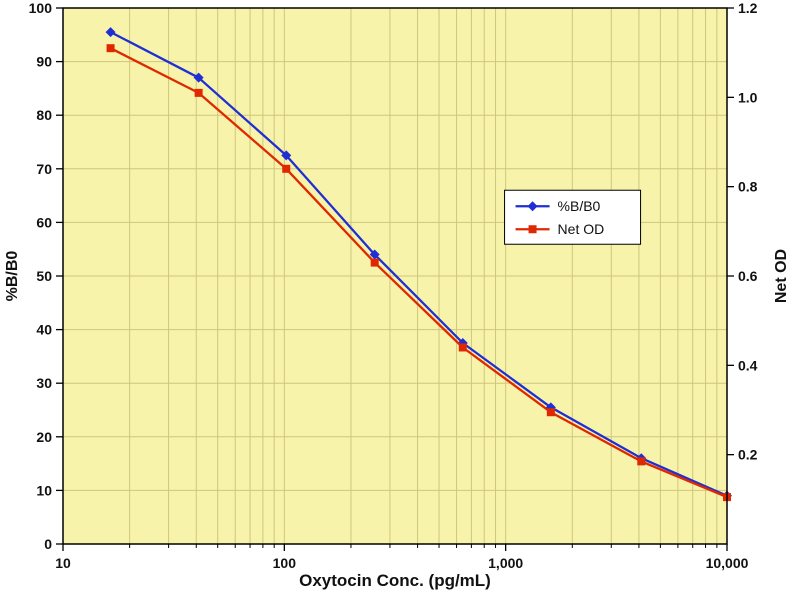  Describe the element at coordinates (63, 563) in the screenshot. I see `x-tick-label: 10` at that location.